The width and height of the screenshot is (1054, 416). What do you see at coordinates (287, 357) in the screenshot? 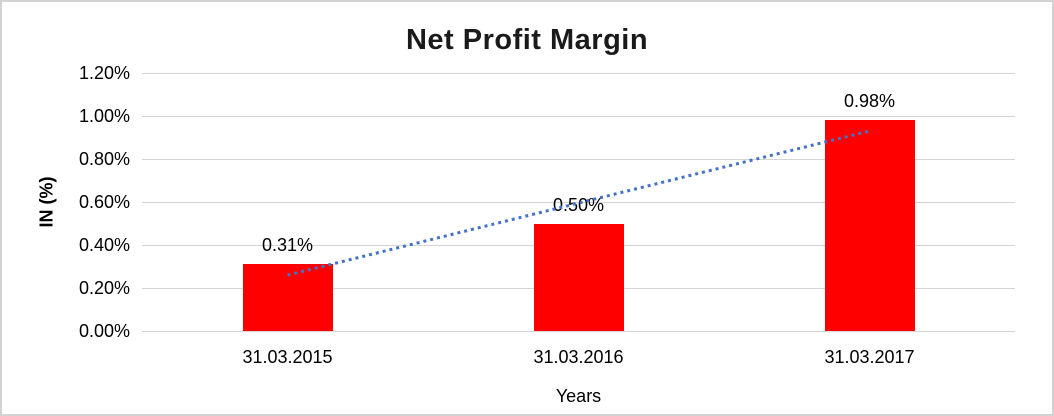
I see `x-tick-label: 31.03.2015` at bounding box center [287, 357].